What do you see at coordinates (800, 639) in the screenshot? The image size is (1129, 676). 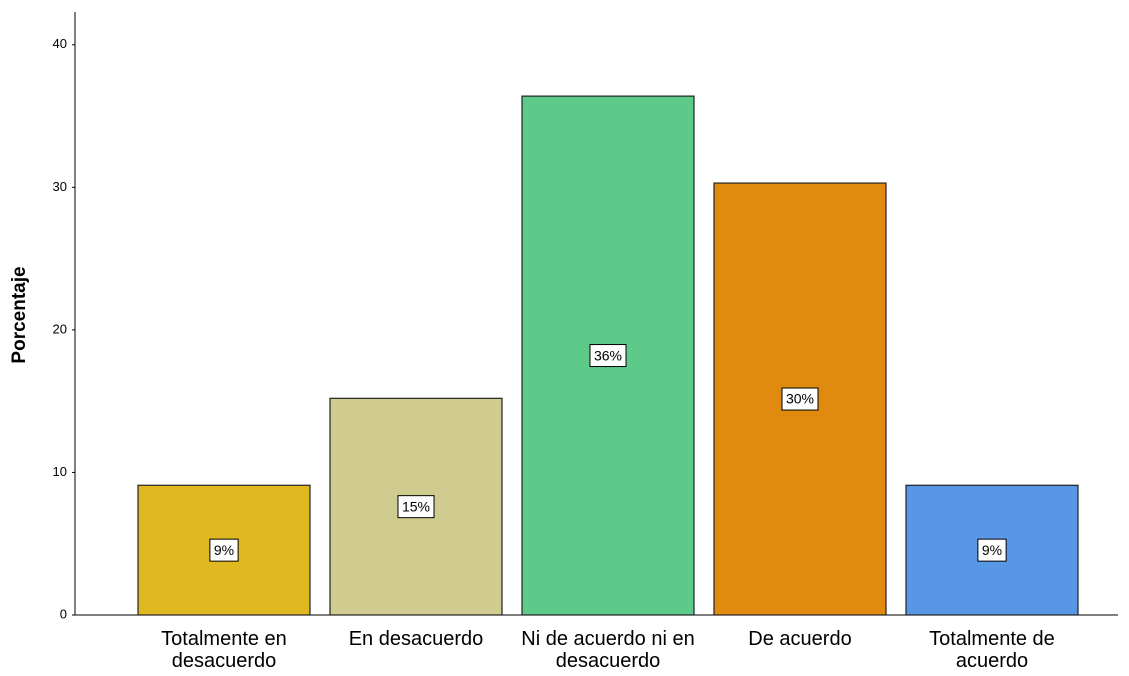 I see `x-tick-label: De acuerdo` at bounding box center [800, 639].